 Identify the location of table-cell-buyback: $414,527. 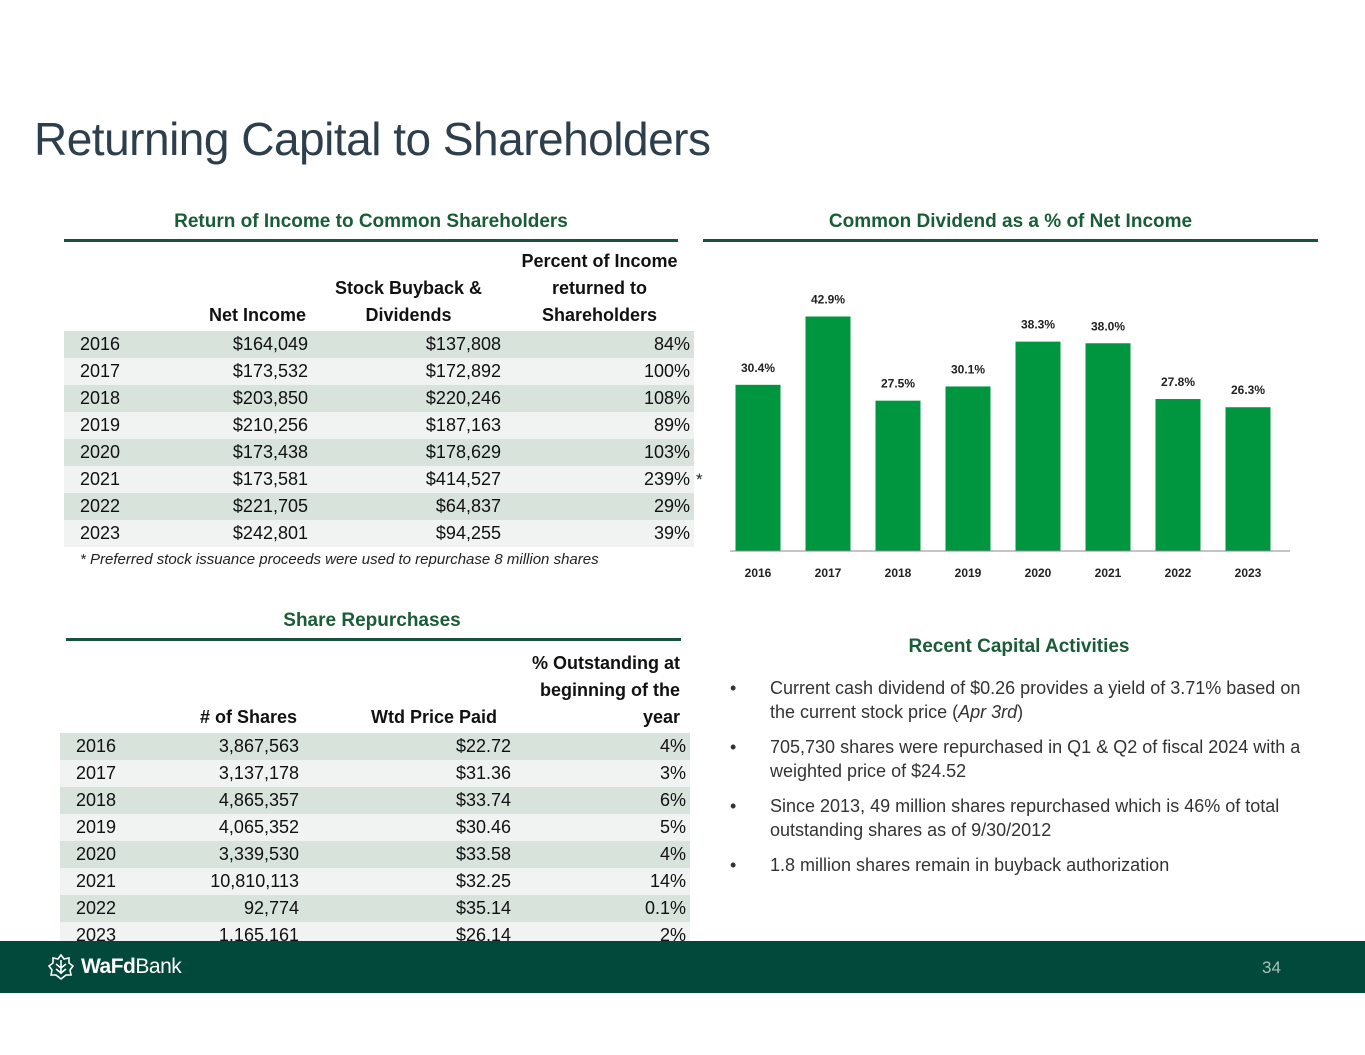
(408, 479).